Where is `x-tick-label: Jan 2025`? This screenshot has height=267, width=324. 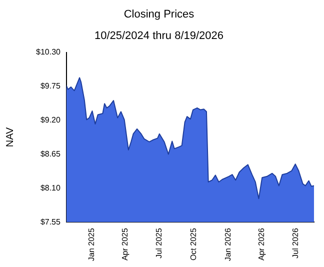 x-tick-label: Jan 2025 is located at coordinates (91, 245).